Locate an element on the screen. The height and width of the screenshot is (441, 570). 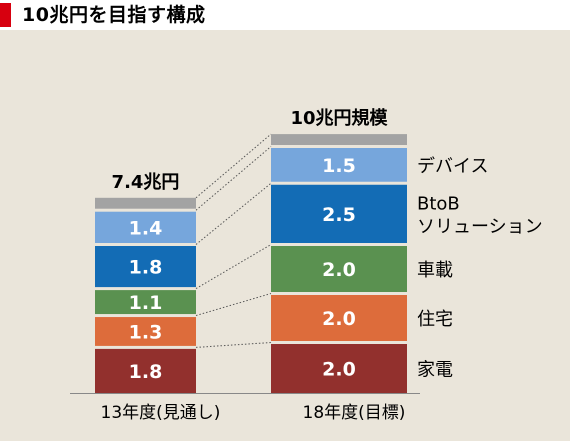
title-bar: 10兆円を目指す構成 is located at coordinates (285, 15).